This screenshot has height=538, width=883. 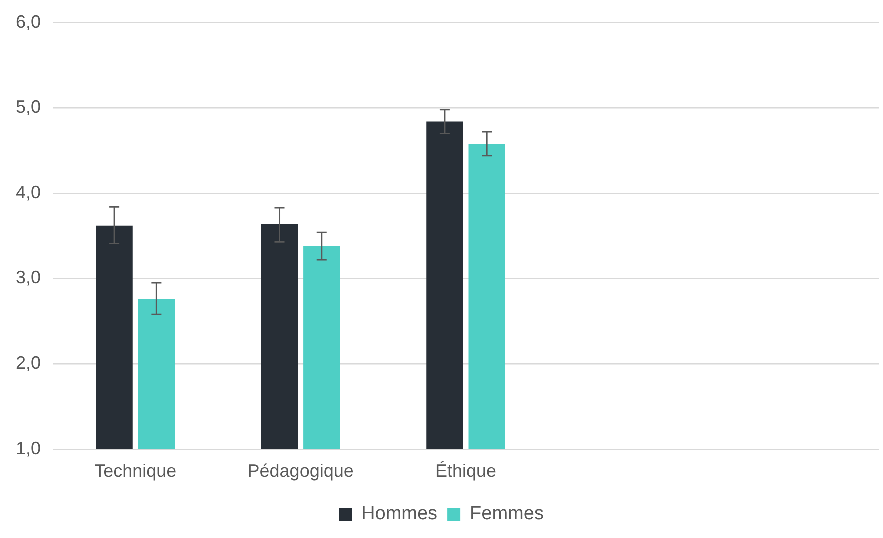 What do you see at coordinates (400, 514) in the screenshot?
I see `legend-label: Hommes` at bounding box center [400, 514].